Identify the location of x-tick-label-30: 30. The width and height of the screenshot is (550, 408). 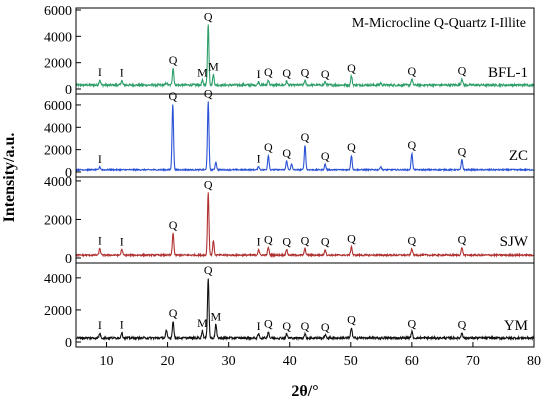
(229, 361).